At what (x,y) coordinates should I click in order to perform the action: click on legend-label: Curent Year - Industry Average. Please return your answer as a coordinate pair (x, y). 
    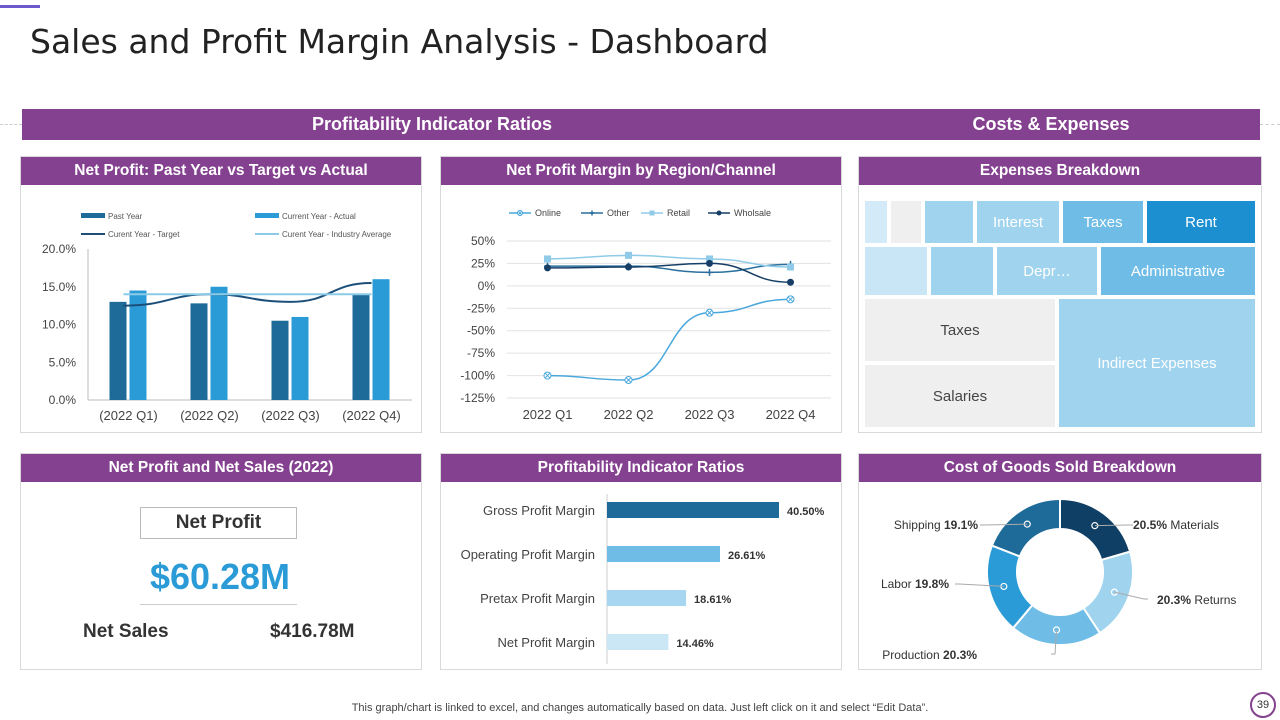
    Looking at the image, I should click on (337, 234).